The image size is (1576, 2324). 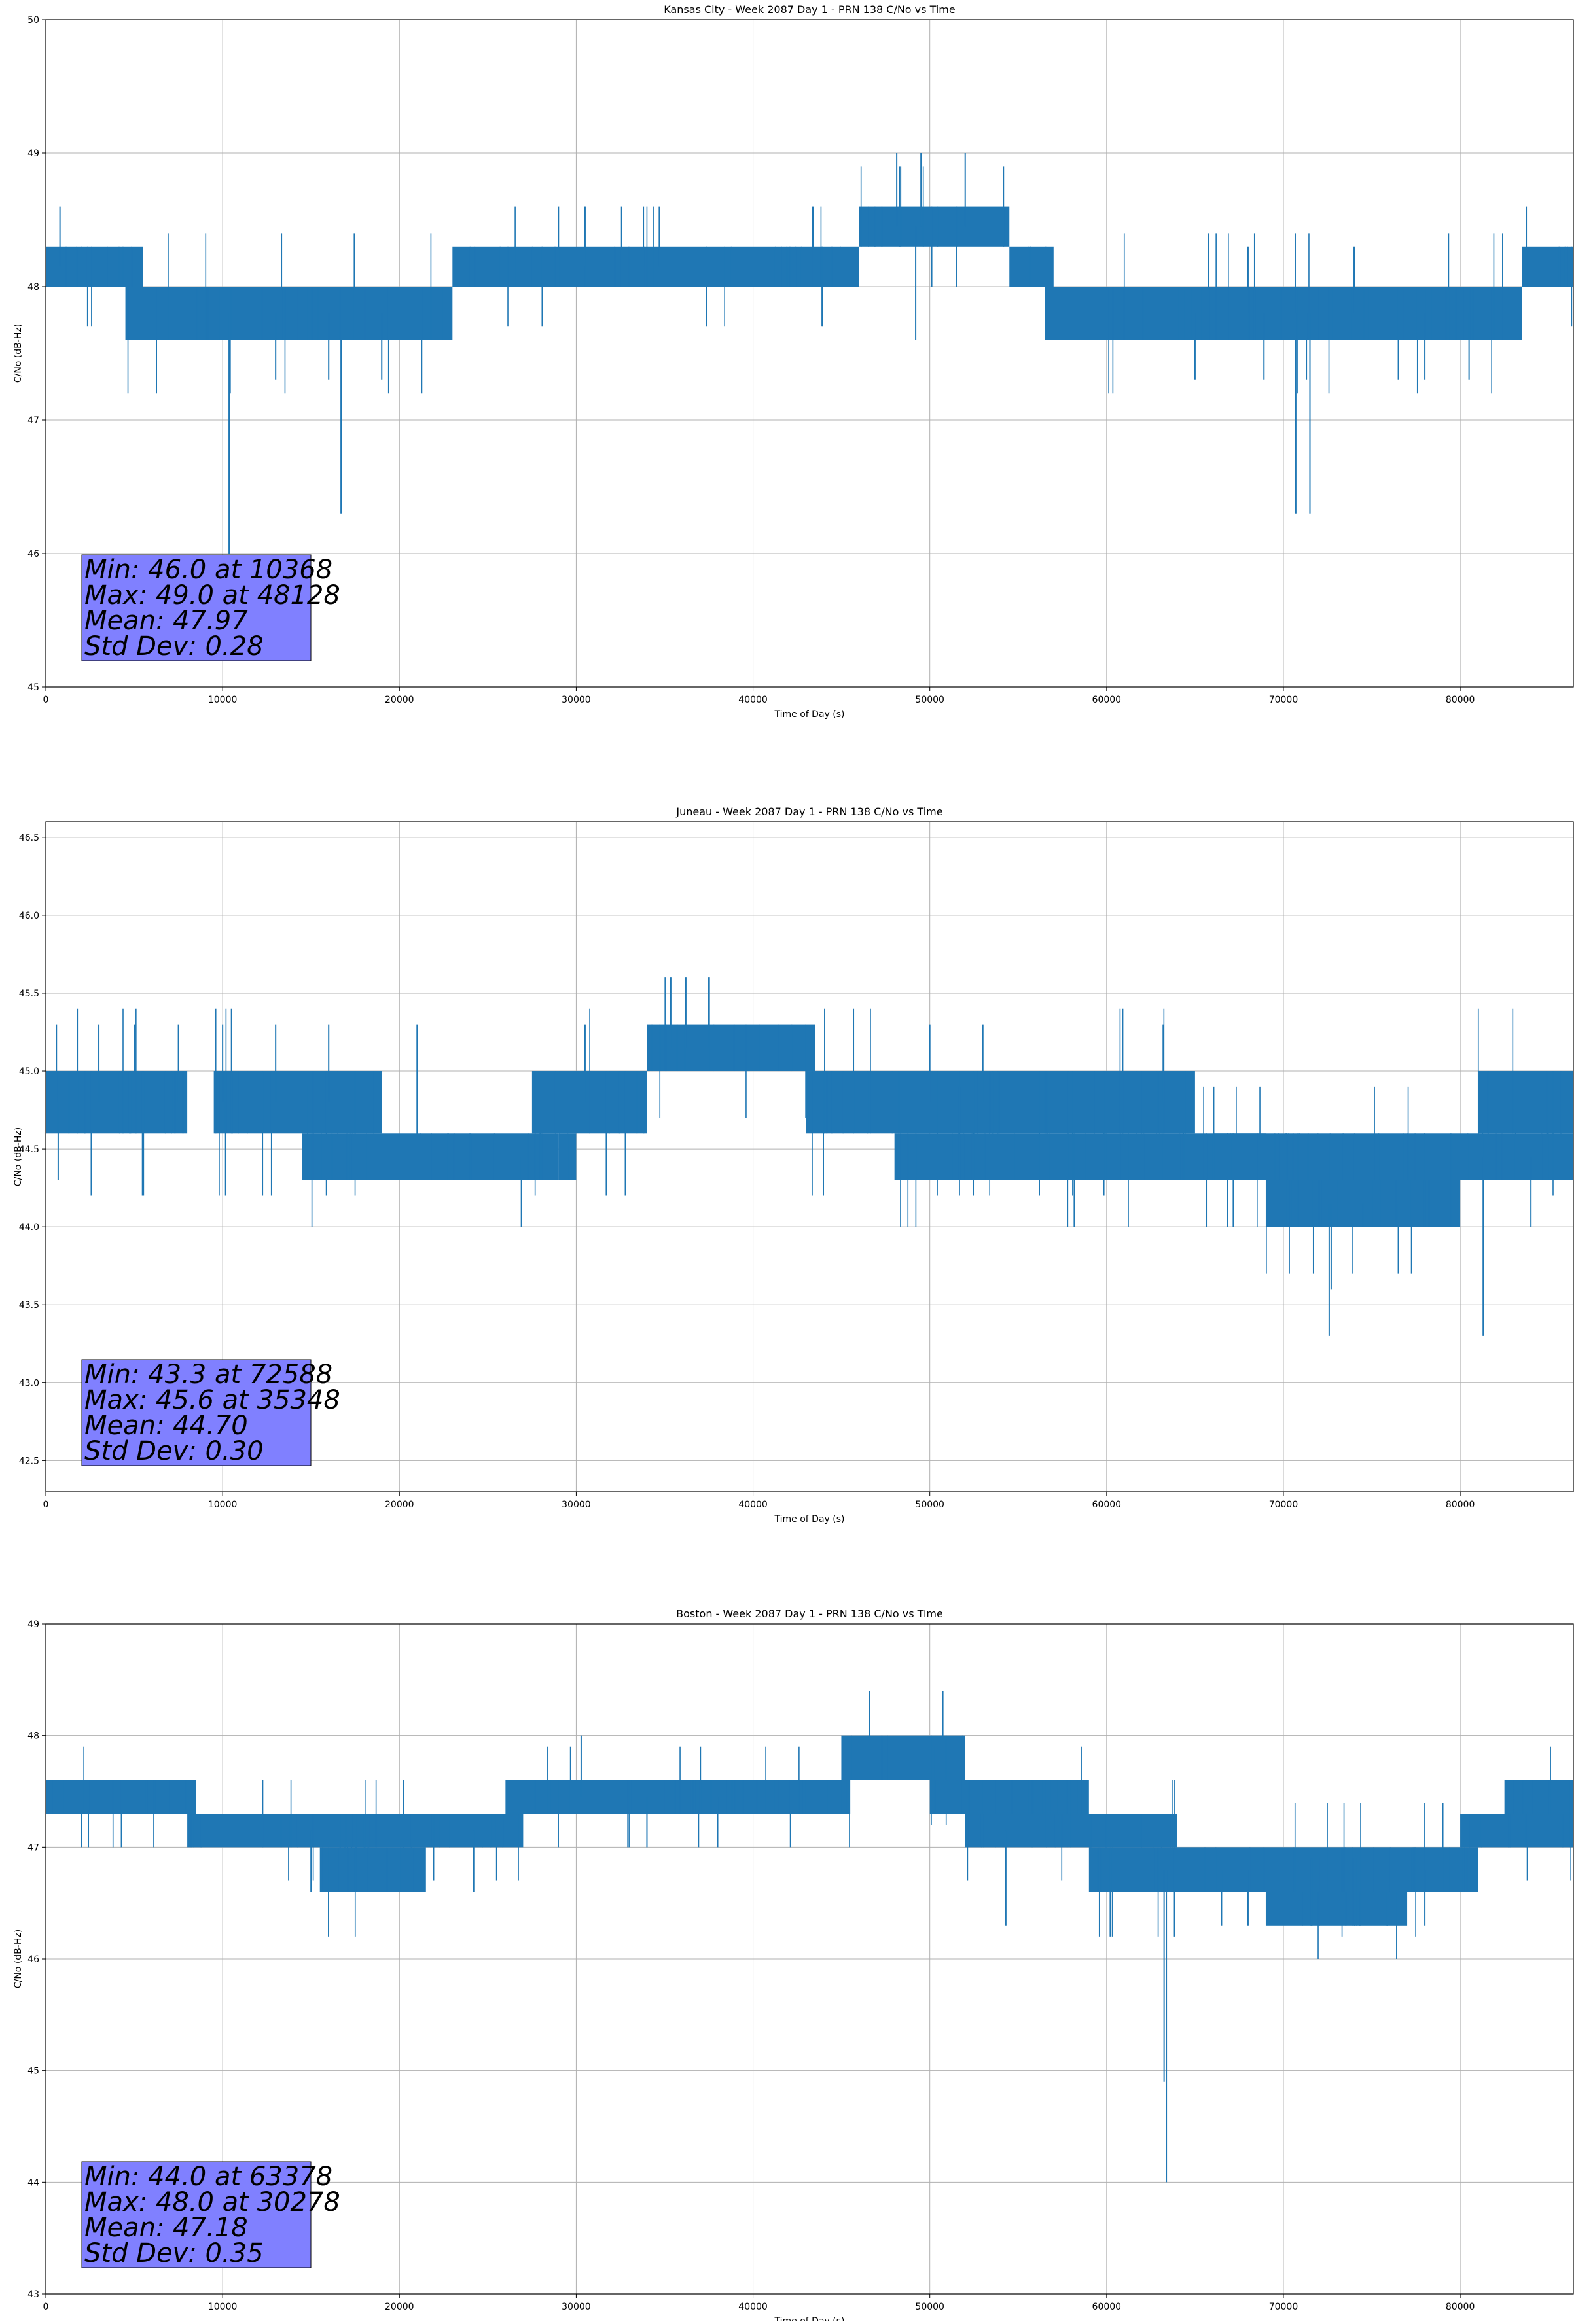 What do you see at coordinates (166, 2228) in the screenshot?
I see `stats-line: Mean: 47.18` at bounding box center [166, 2228].